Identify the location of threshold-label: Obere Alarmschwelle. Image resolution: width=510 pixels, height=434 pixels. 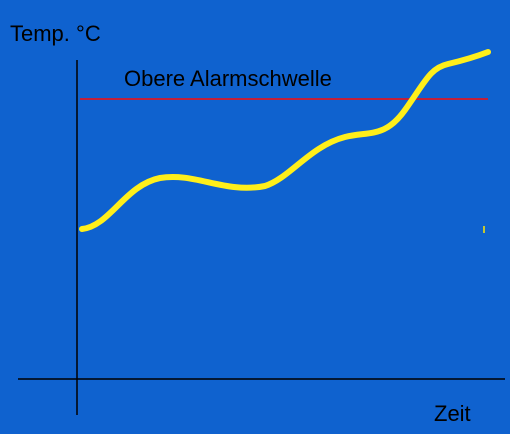
(228, 78).